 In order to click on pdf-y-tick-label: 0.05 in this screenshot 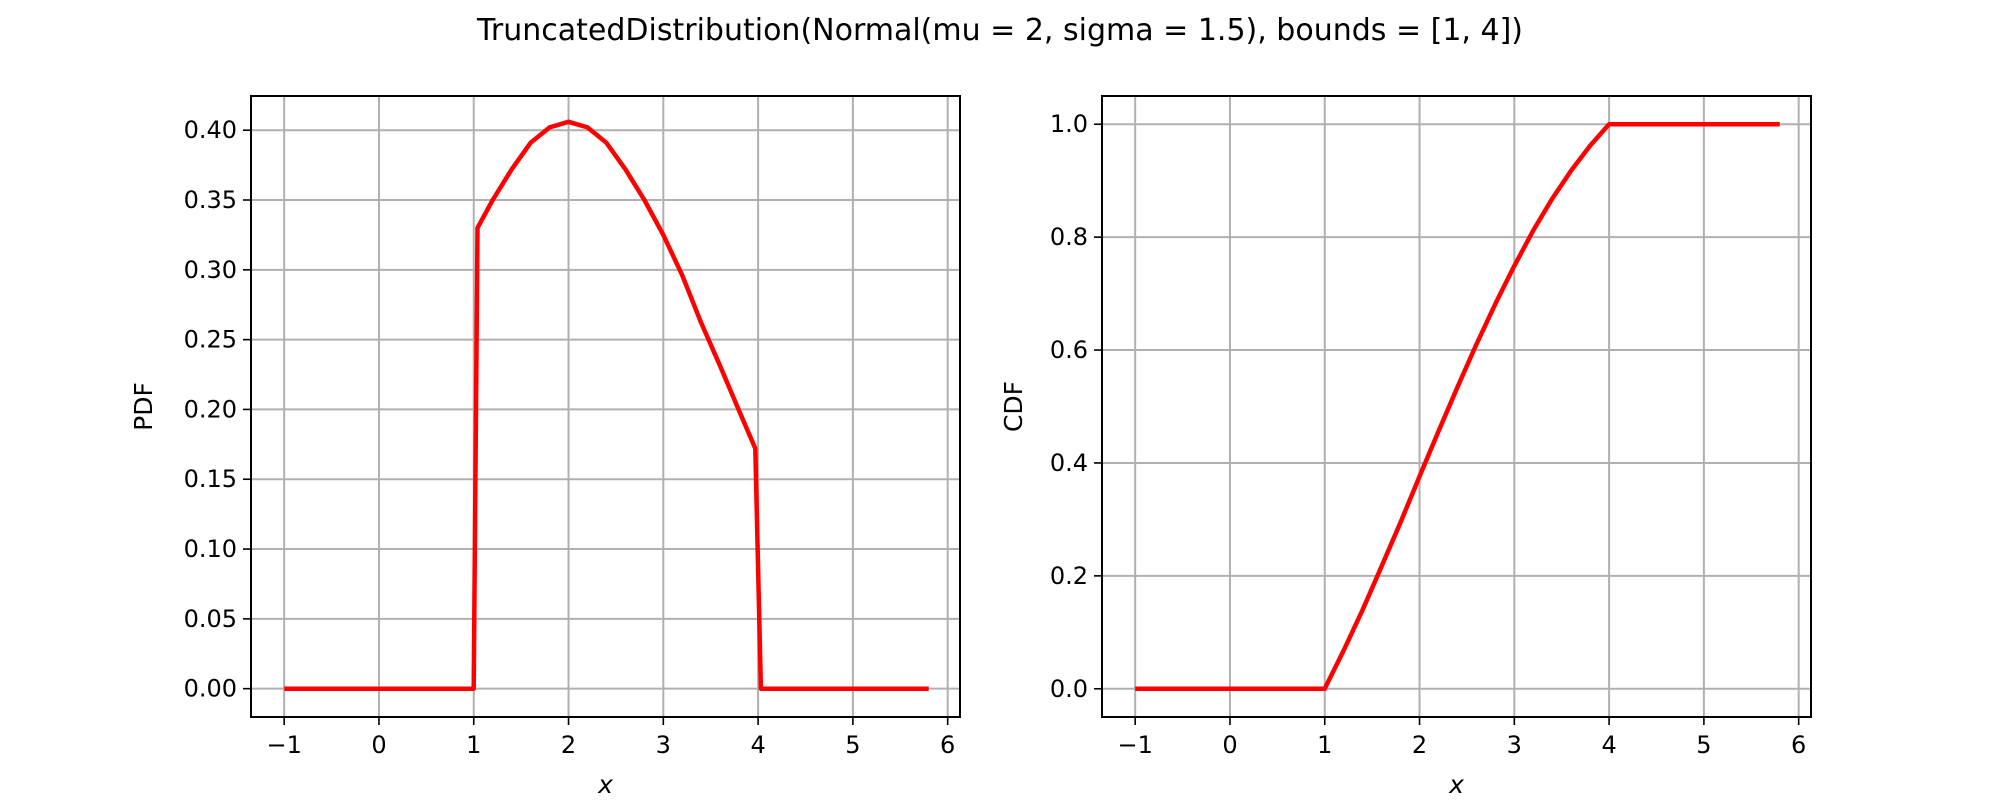, I will do `click(210, 619)`.